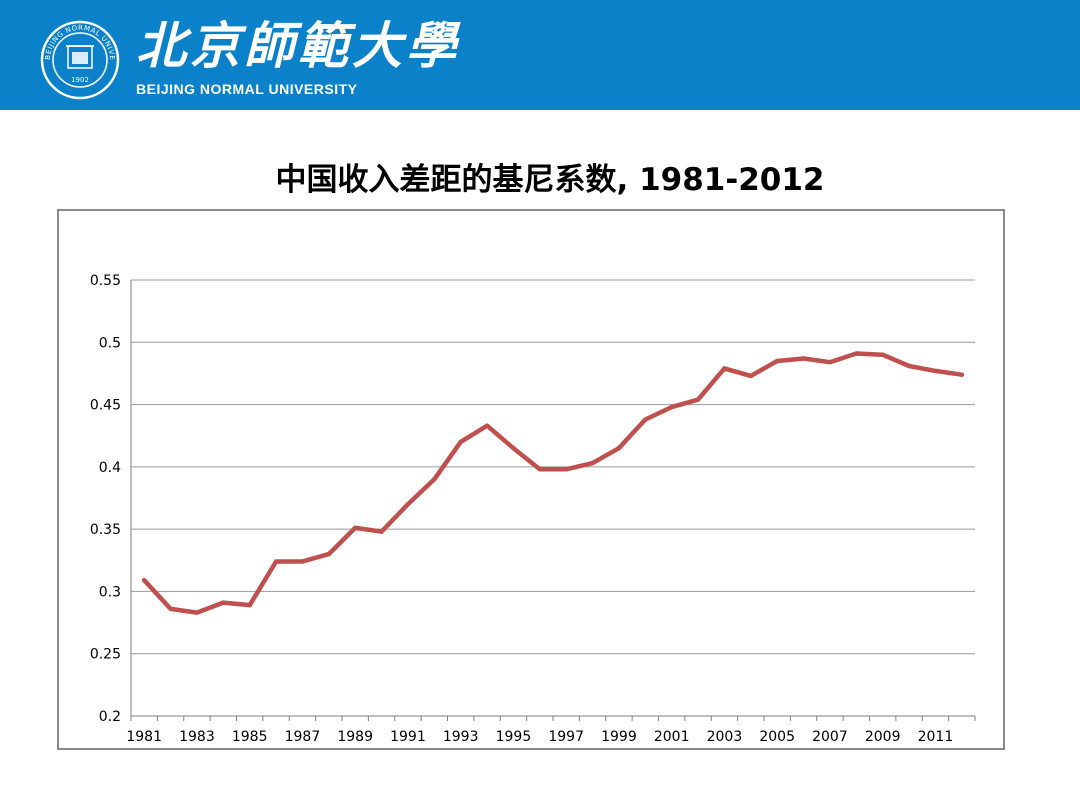 This screenshot has height=810, width=1080. I want to click on x-tick-label: 1997, so click(566, 737).